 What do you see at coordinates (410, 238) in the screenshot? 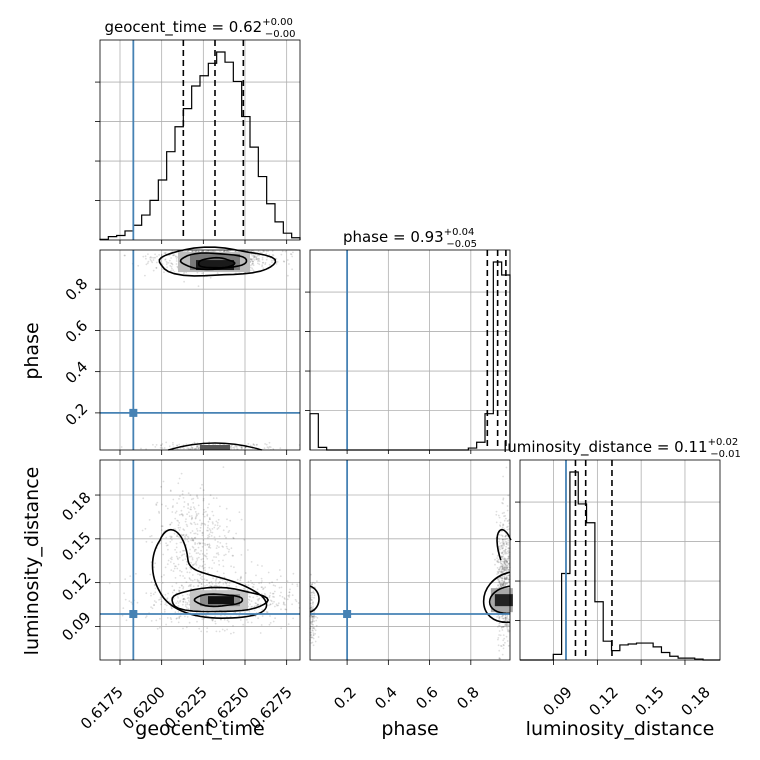
I see `title-phase: phase = 0.93+0.04 −0.05` at bounding box center [410, 238].